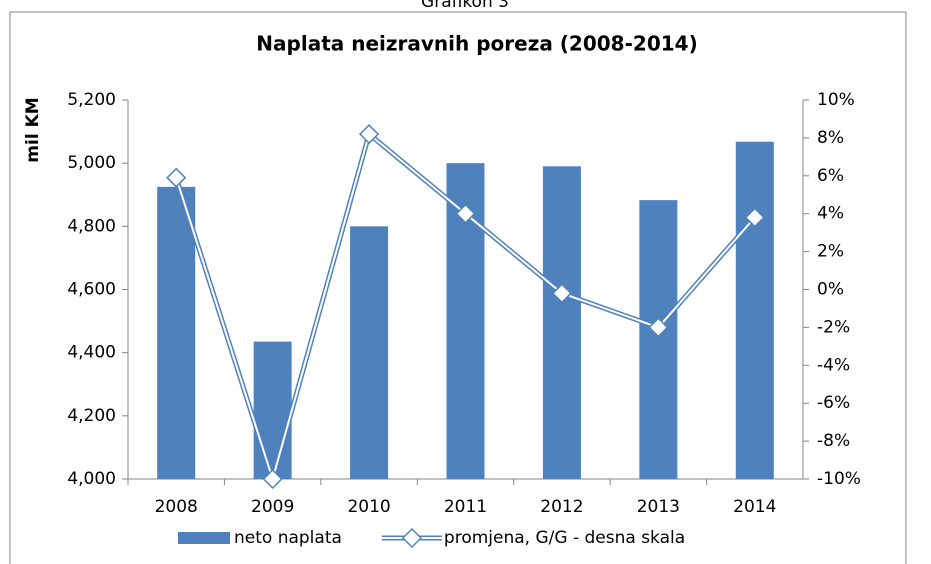 Image resolution: width=931 pixels, height=564 pixels. What do you see at coordinates (204, 538) in the screenshot?
I see `legend-swatch` at bounding box center [204, 538].